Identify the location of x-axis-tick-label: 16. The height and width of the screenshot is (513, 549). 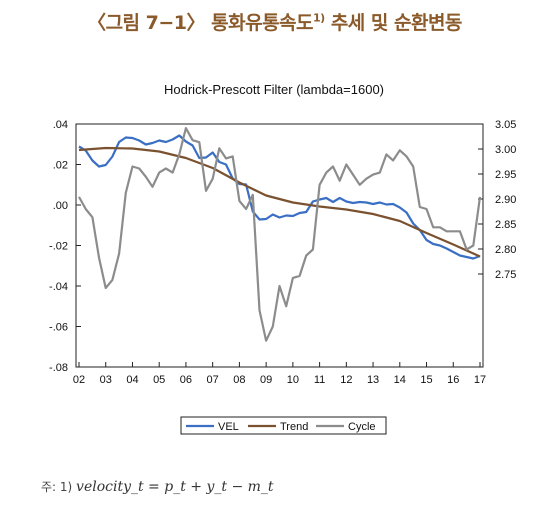
(453, 380).